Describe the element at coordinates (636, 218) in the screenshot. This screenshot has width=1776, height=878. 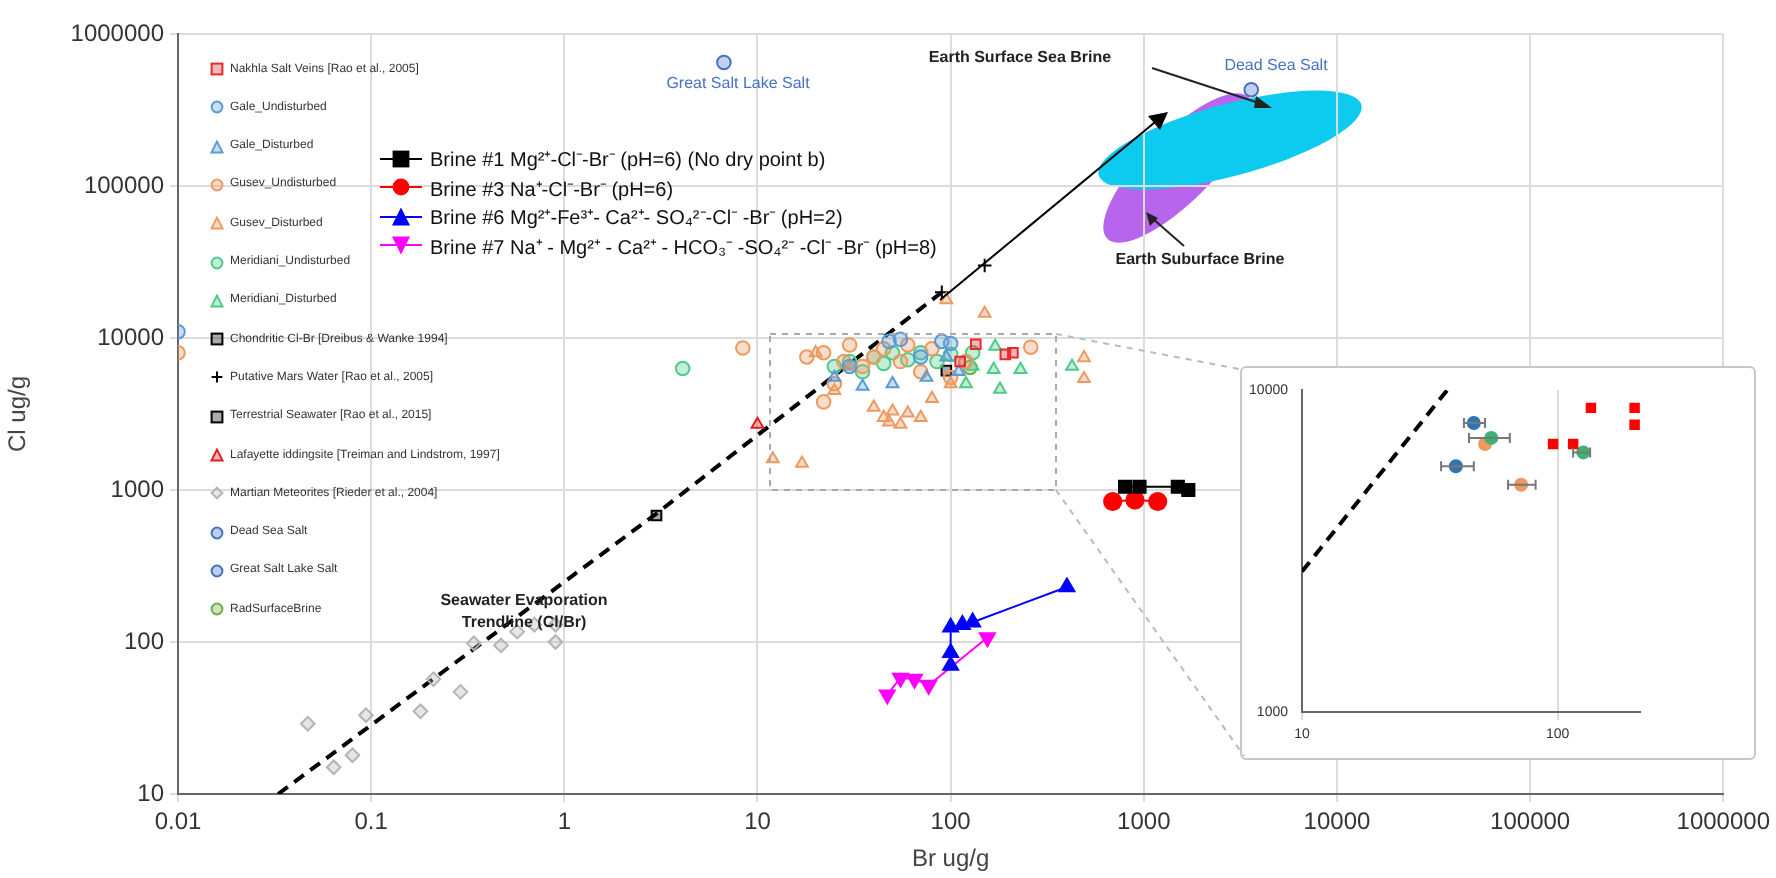
I see `legend-label: Brine #6 Mg²⁺-Fe³⁺- Ca²⁺- SO₄²⁻-Cl⁻ -Br⁻ (pH=2)` at that location.